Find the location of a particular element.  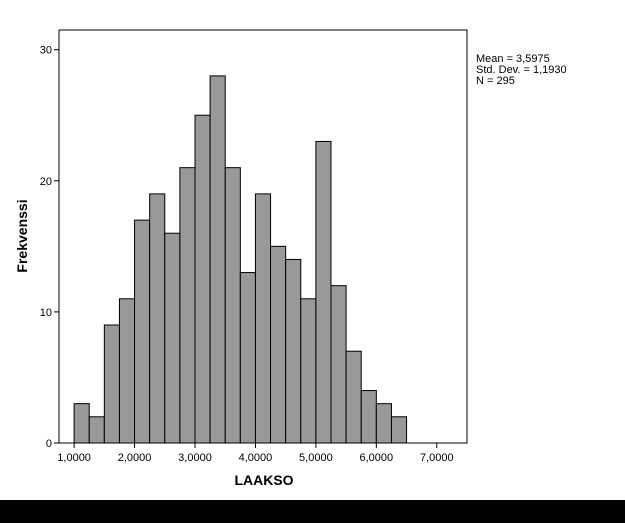

x-tick-label: 6,0000 is located at coordinates (377, 458).